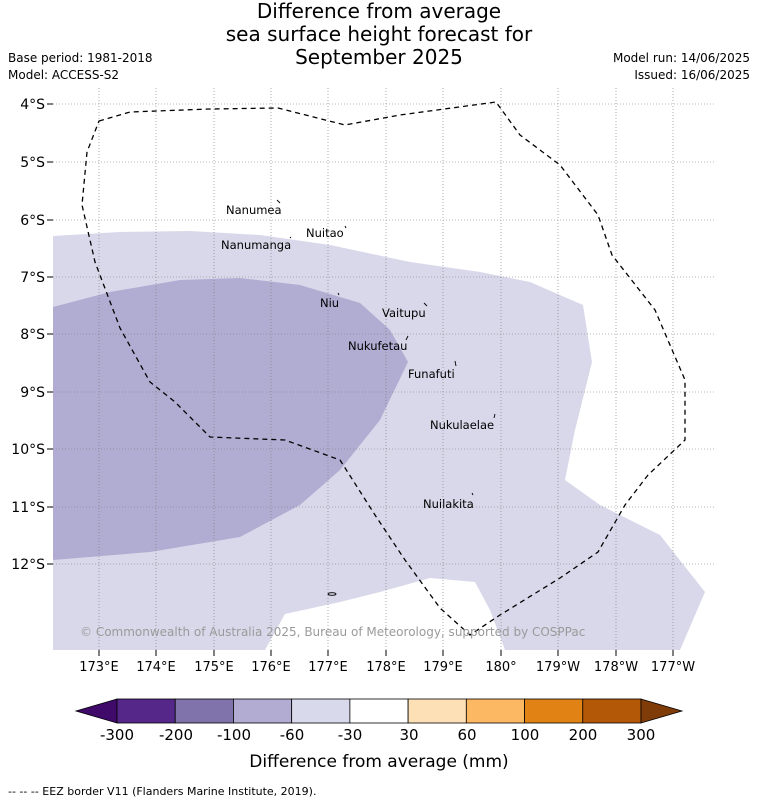 The image size is (758, 804). What do you see at coordinates (641, 735) in the screenshot?
I see `cb-tick-300: 300` at bounding box center [641, 735].